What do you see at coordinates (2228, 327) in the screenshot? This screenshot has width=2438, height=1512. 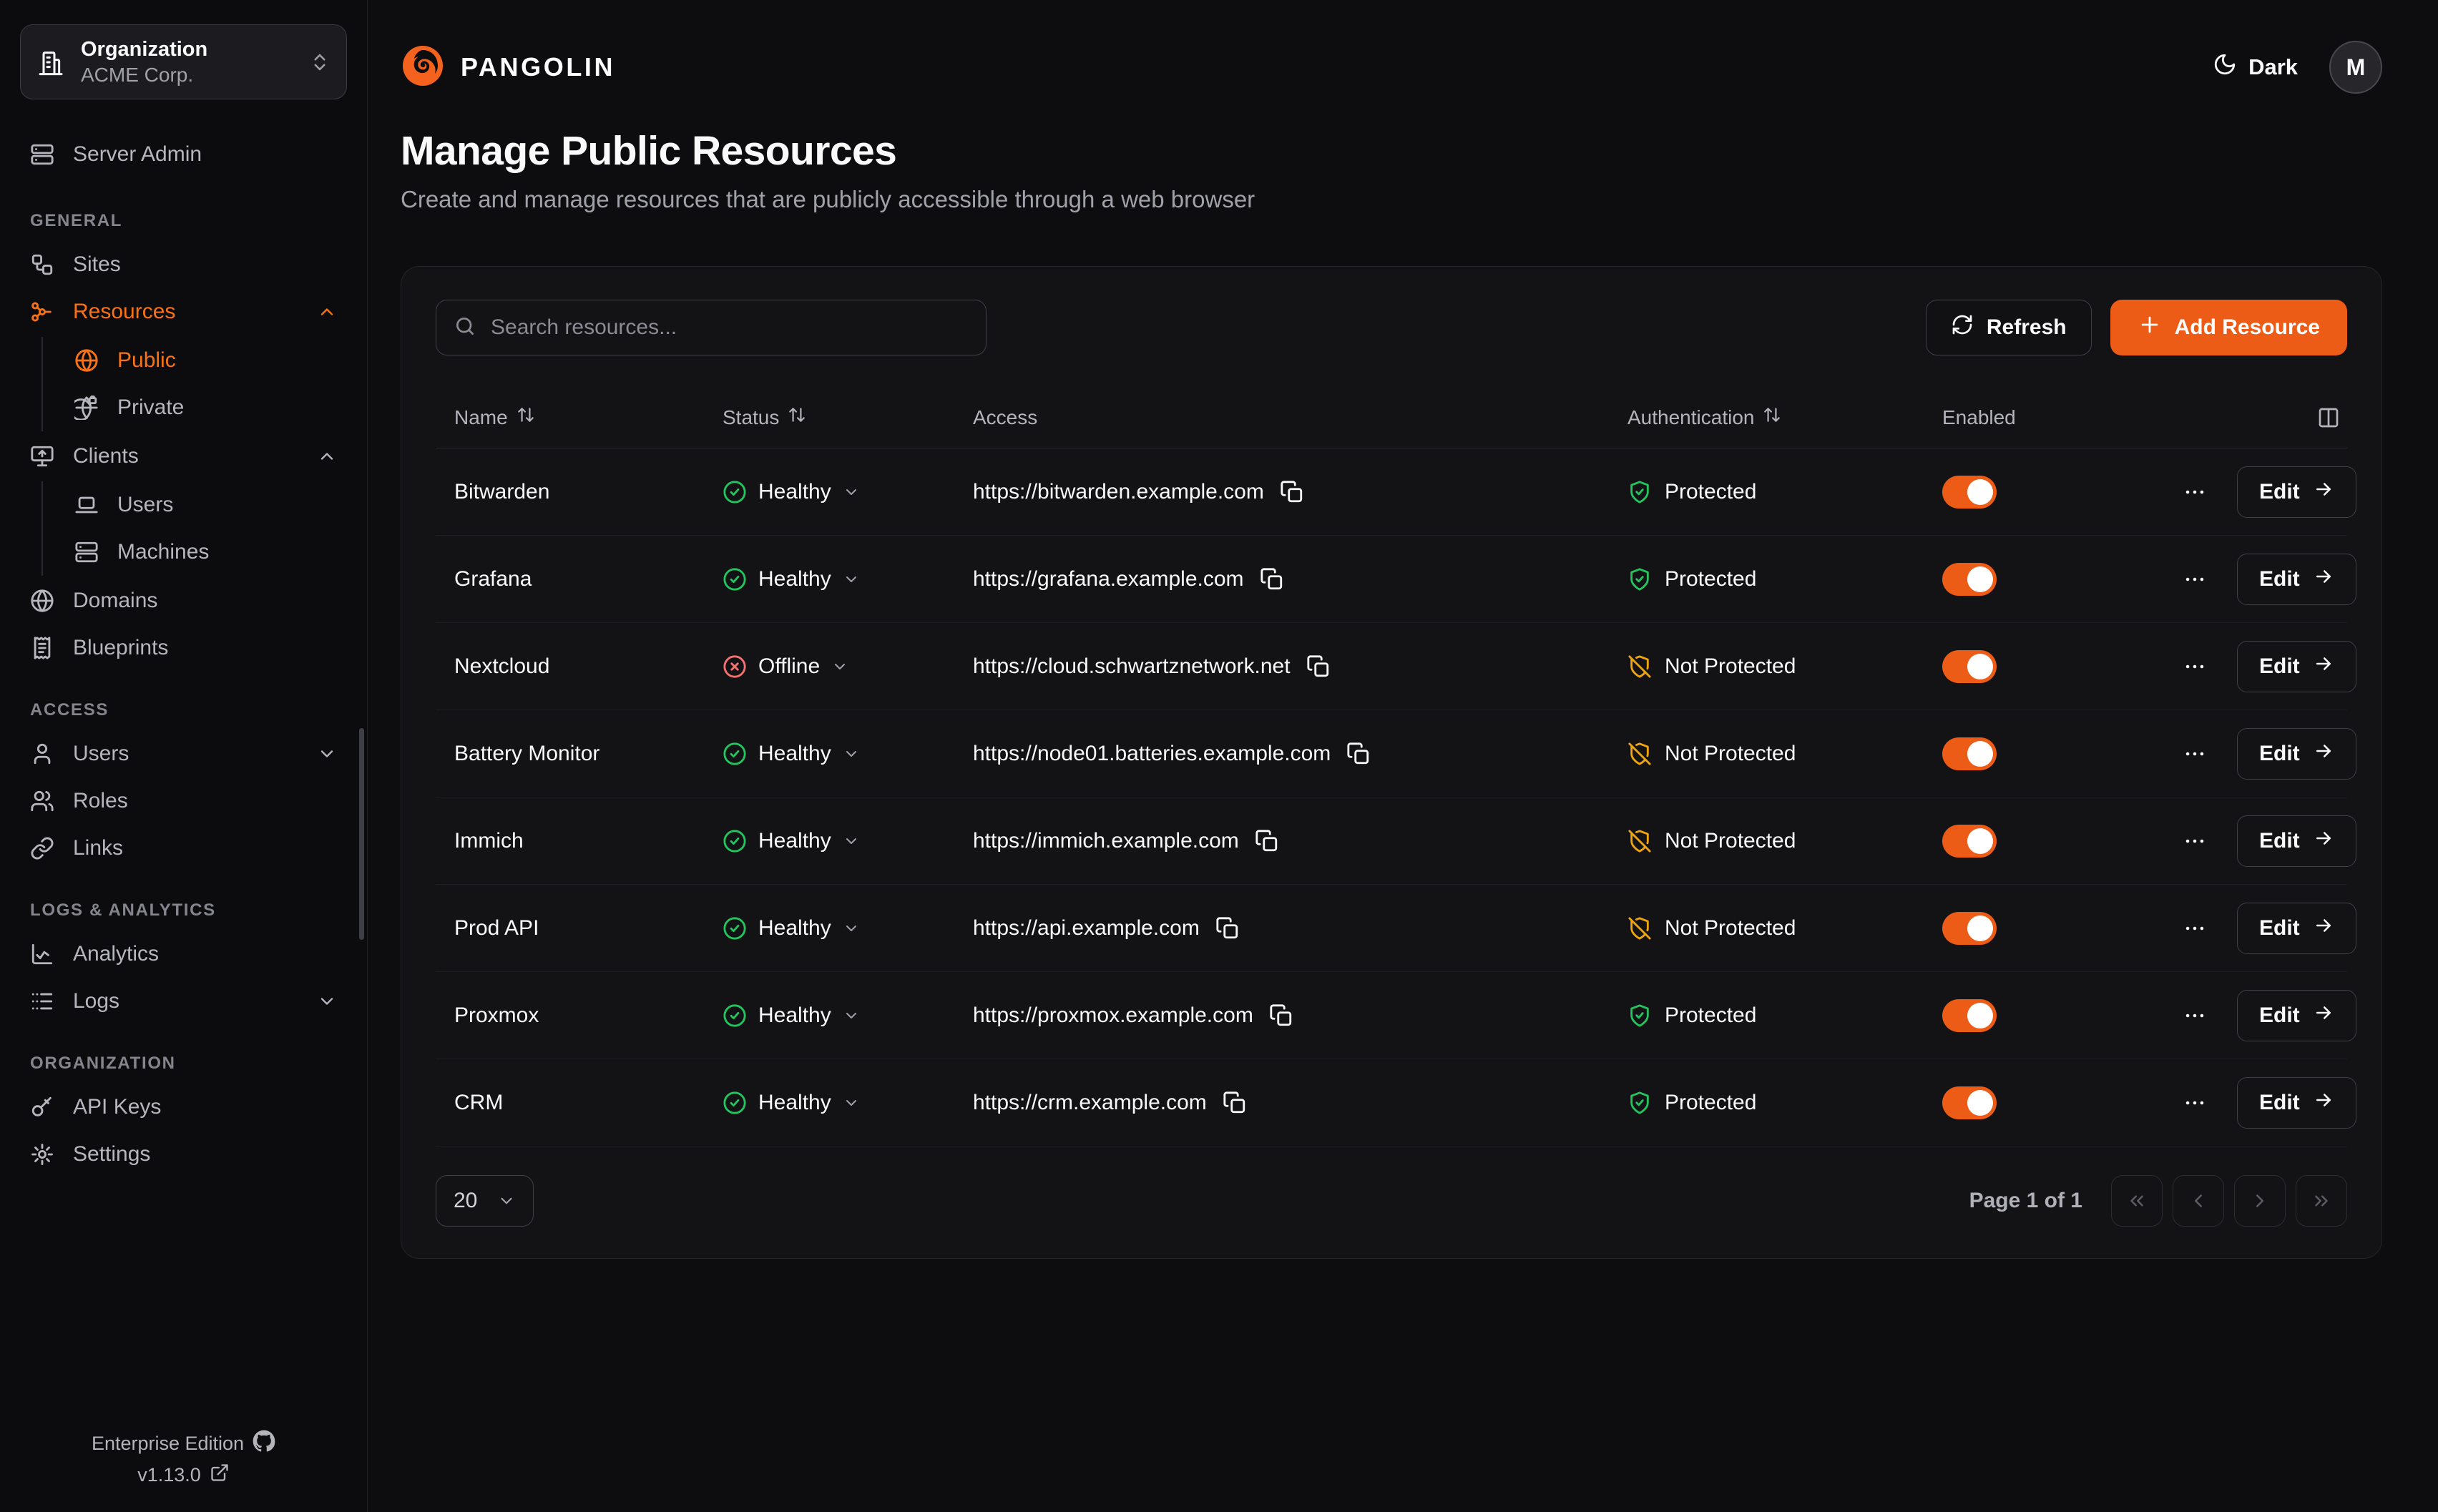 I see `add-resource-button: Add Resource` at bounding box center [2228, 327].